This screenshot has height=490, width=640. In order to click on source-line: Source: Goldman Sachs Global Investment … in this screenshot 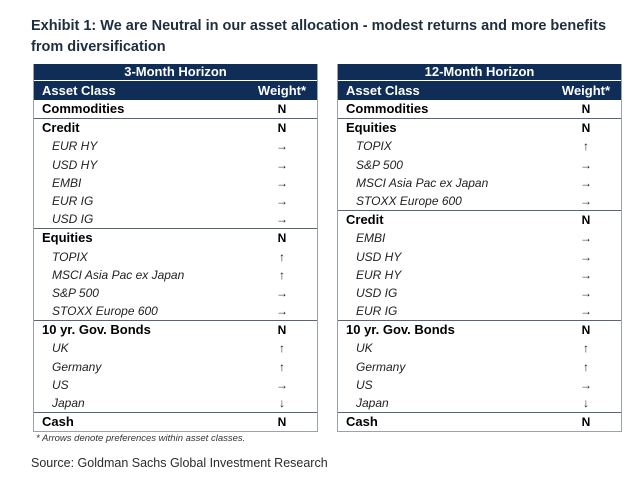, I will do `click(179, 463)`.